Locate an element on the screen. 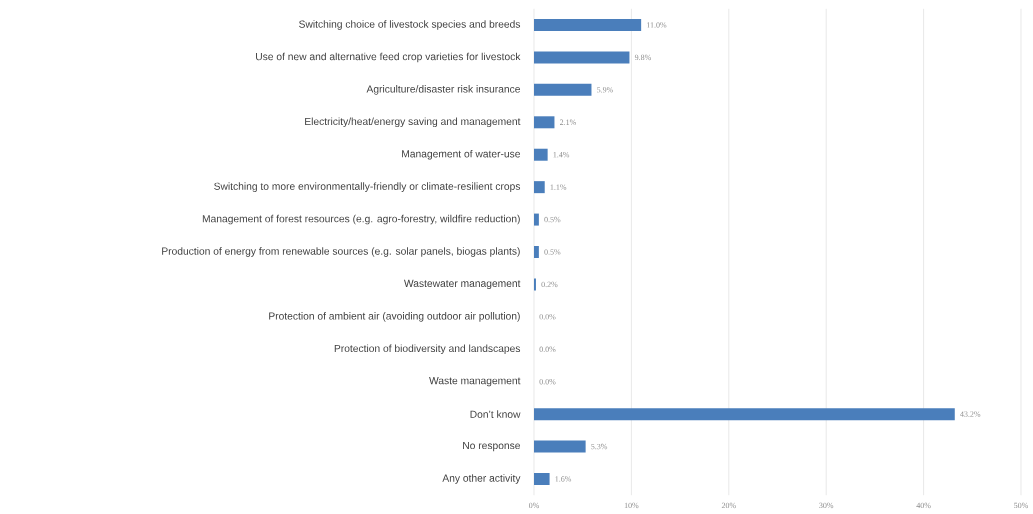 This screenshot has width=1033, height=514. y-tick-label: Management of forest resources (e.g. agro-forestry, wildfire reduction) is located at coordinates (361, 219).